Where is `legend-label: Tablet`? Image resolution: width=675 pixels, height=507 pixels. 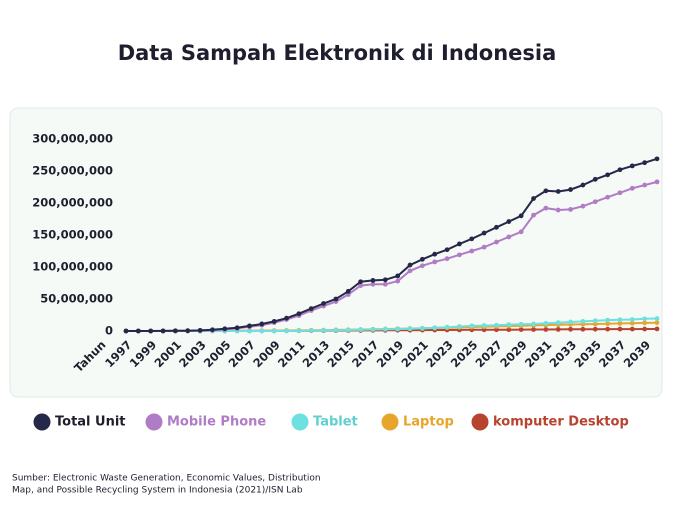
legend-label: Tablet is located at coordinates (335, 422).